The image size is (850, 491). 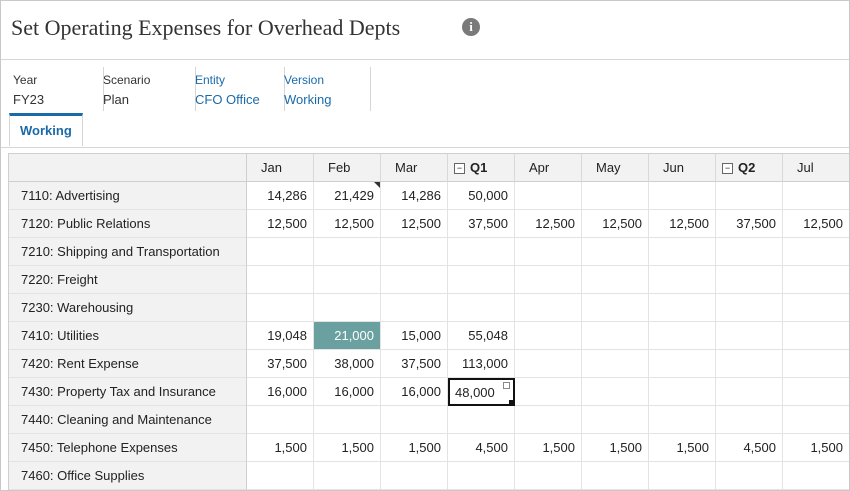 What do you see at coordinates (481, 196) in the screenshot?
I see `grid-cell: 50,000` at bounding box center [481, 196].